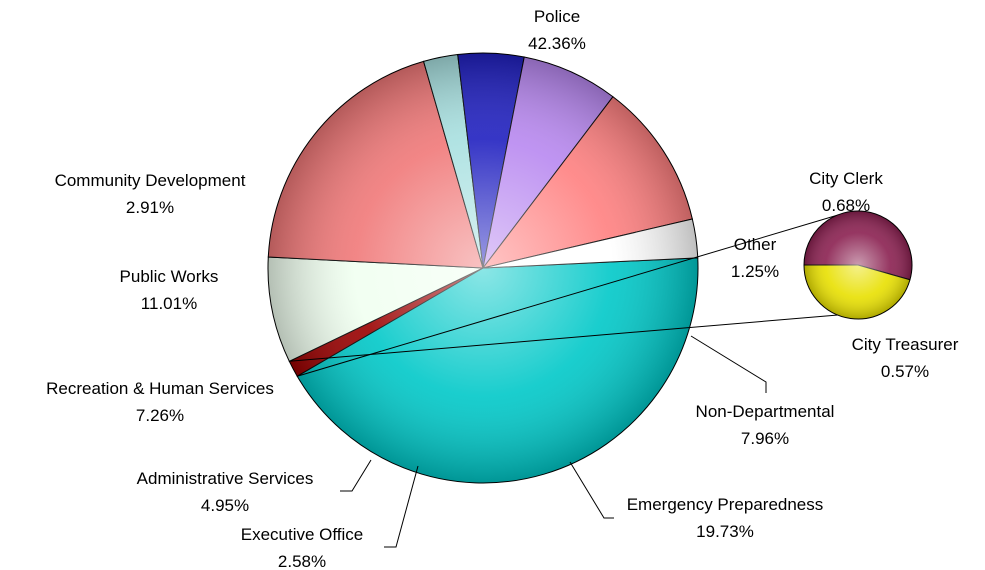  Describe the element at coordinates (169, 276) in the screenshot. I see `label-public-works: Public Works` at that location.